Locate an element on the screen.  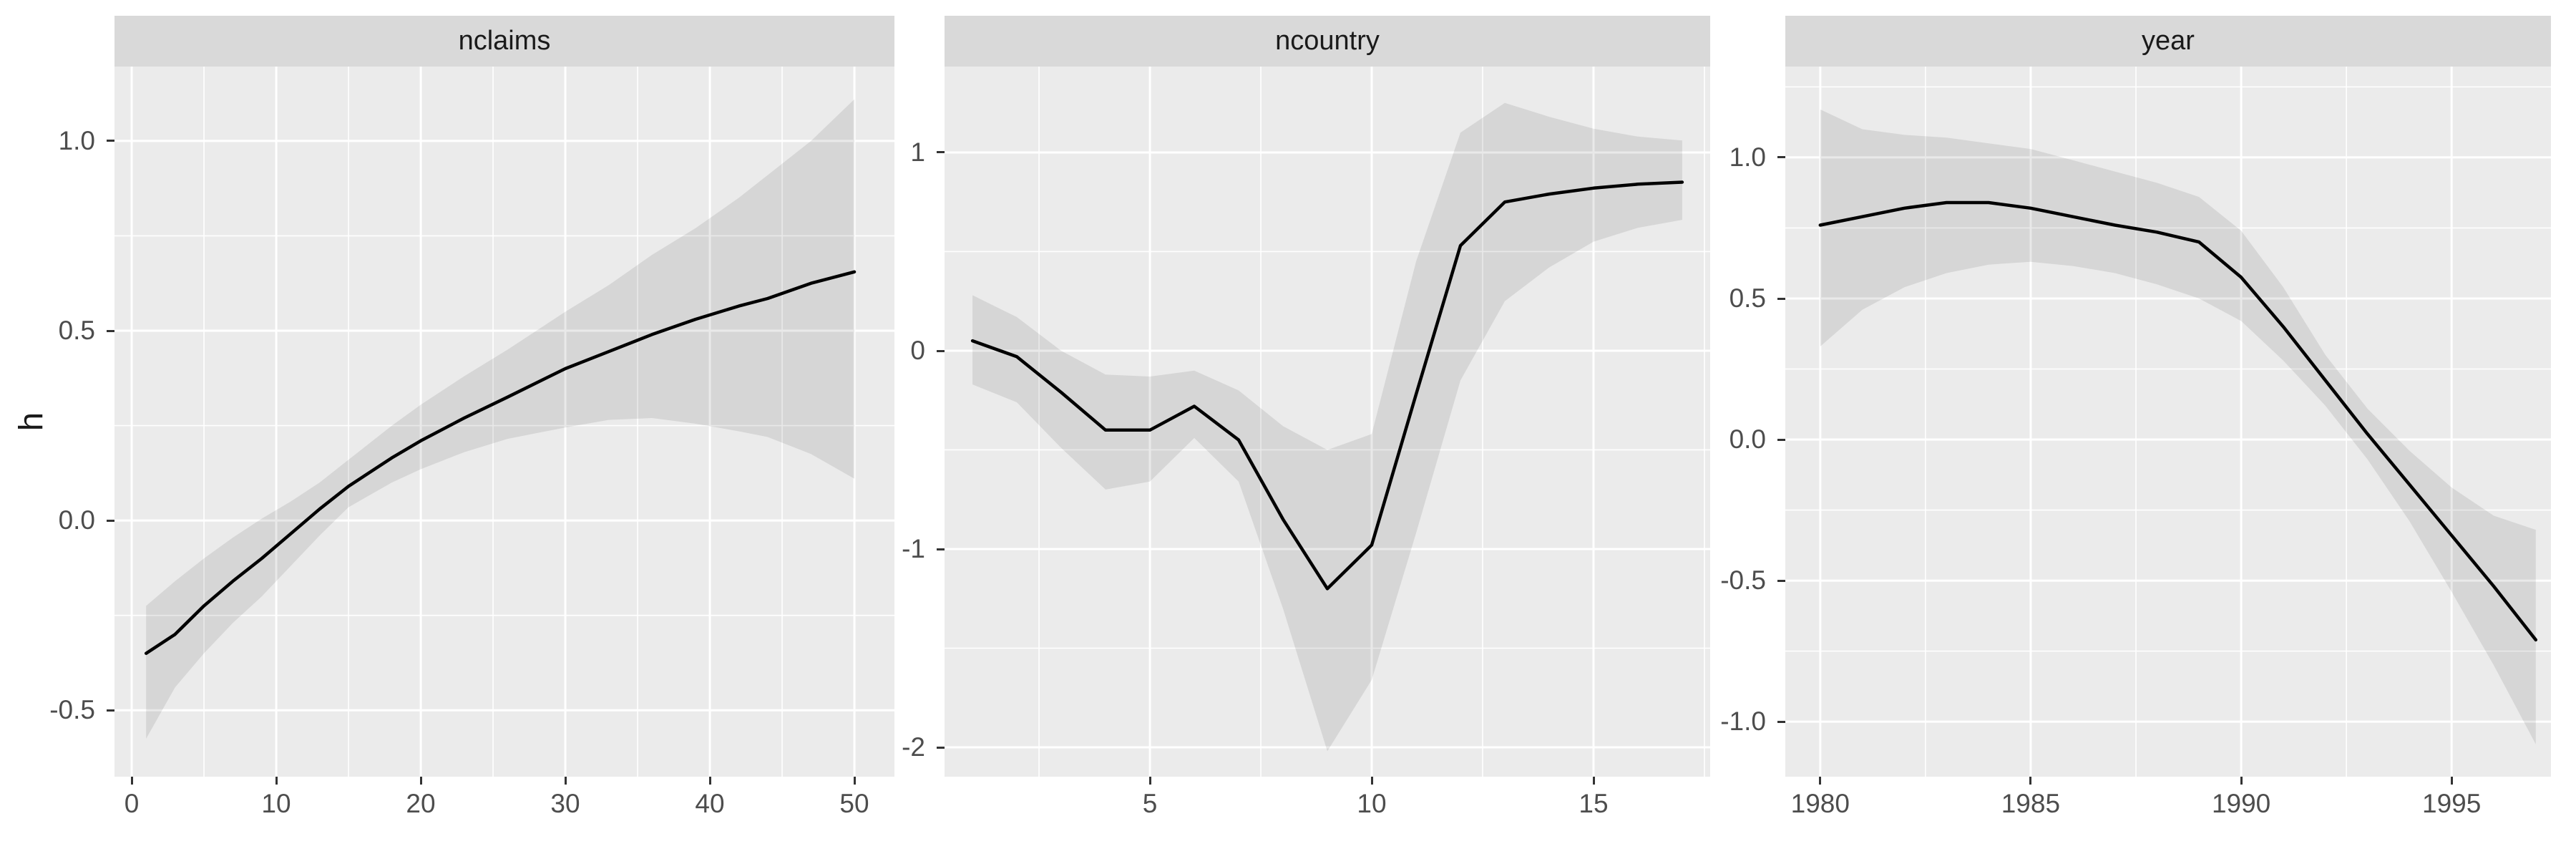
y-tick-label: -1.0 is located at coordinates (1743, 722).